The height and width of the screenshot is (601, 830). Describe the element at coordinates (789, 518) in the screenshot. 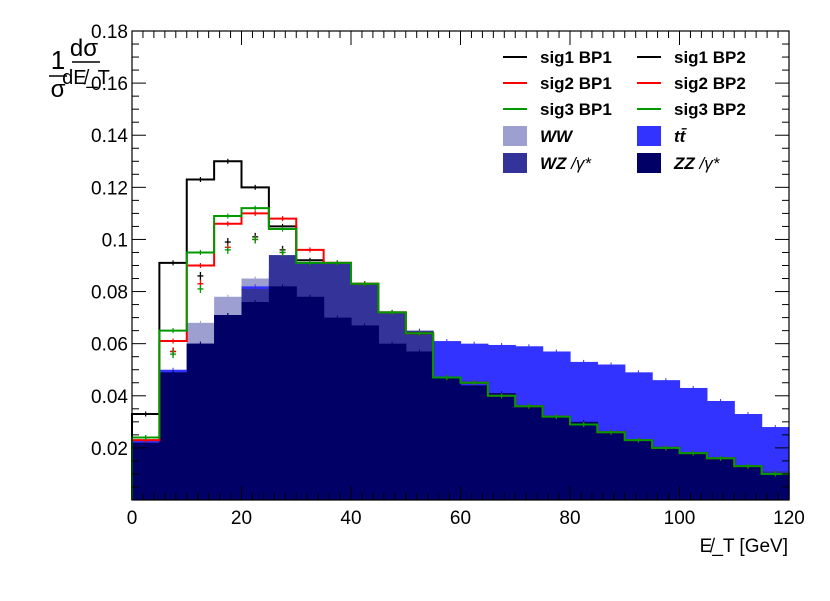

I see `x-tick-label: 120` at that location.